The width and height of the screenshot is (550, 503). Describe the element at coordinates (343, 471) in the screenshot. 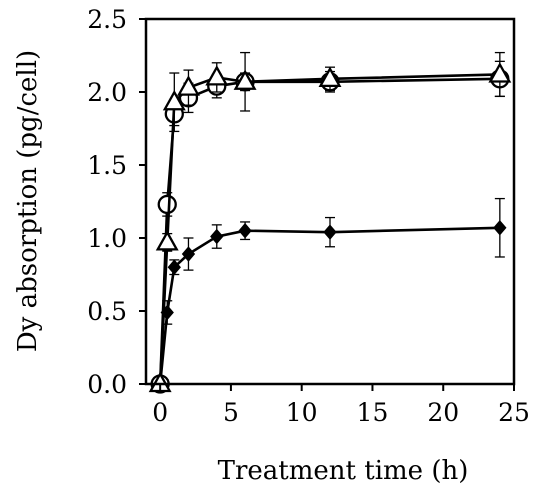

I see `x-axis-label: Treatment time (h)` at that location.